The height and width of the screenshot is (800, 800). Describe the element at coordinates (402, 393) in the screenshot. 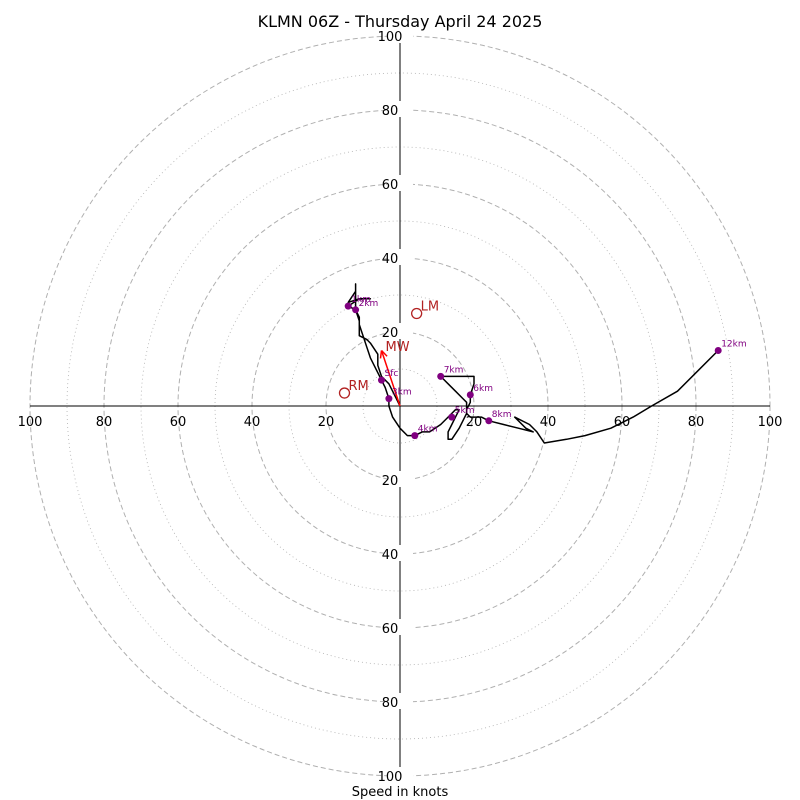

I see `height-label-3km: 3km` at that location.